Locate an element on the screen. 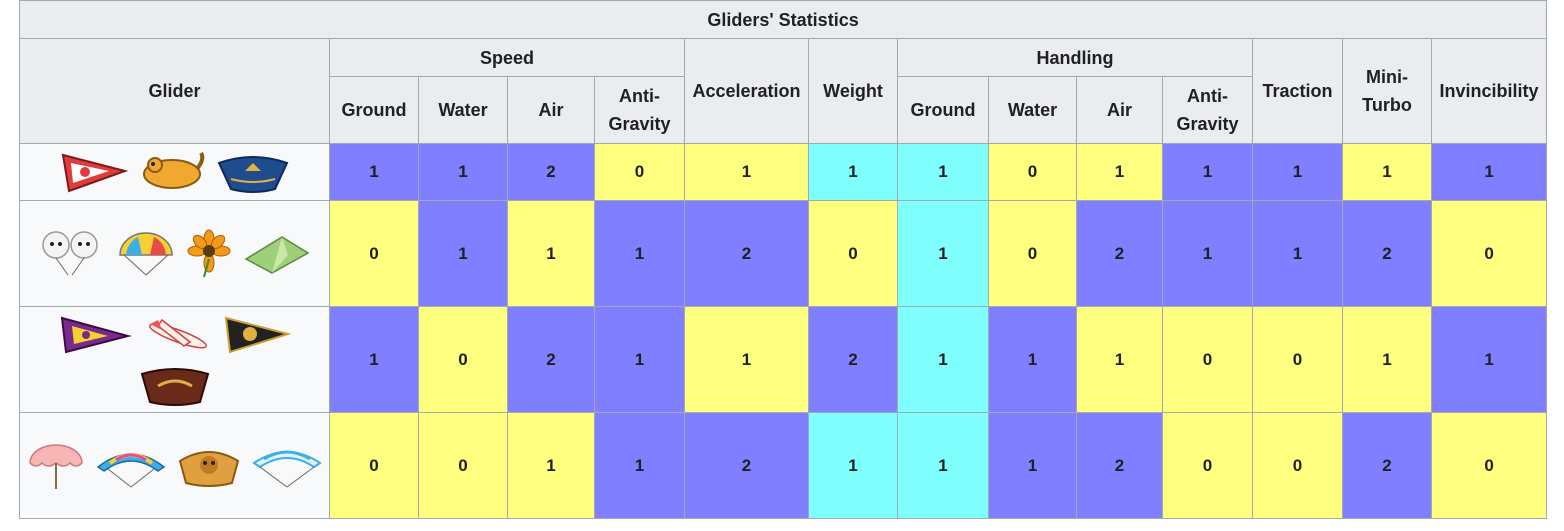  wario-wing-glider-icon is located at coordinates (95, 335).